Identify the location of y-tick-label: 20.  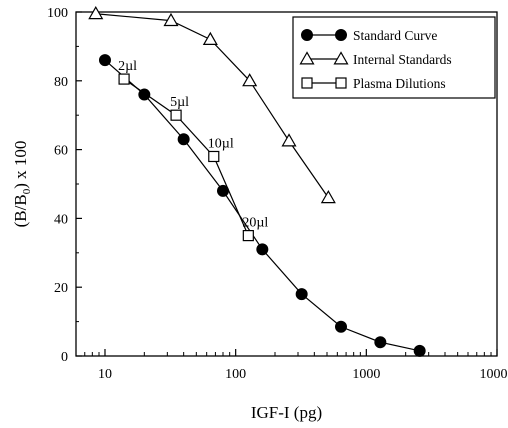
(61, 288).